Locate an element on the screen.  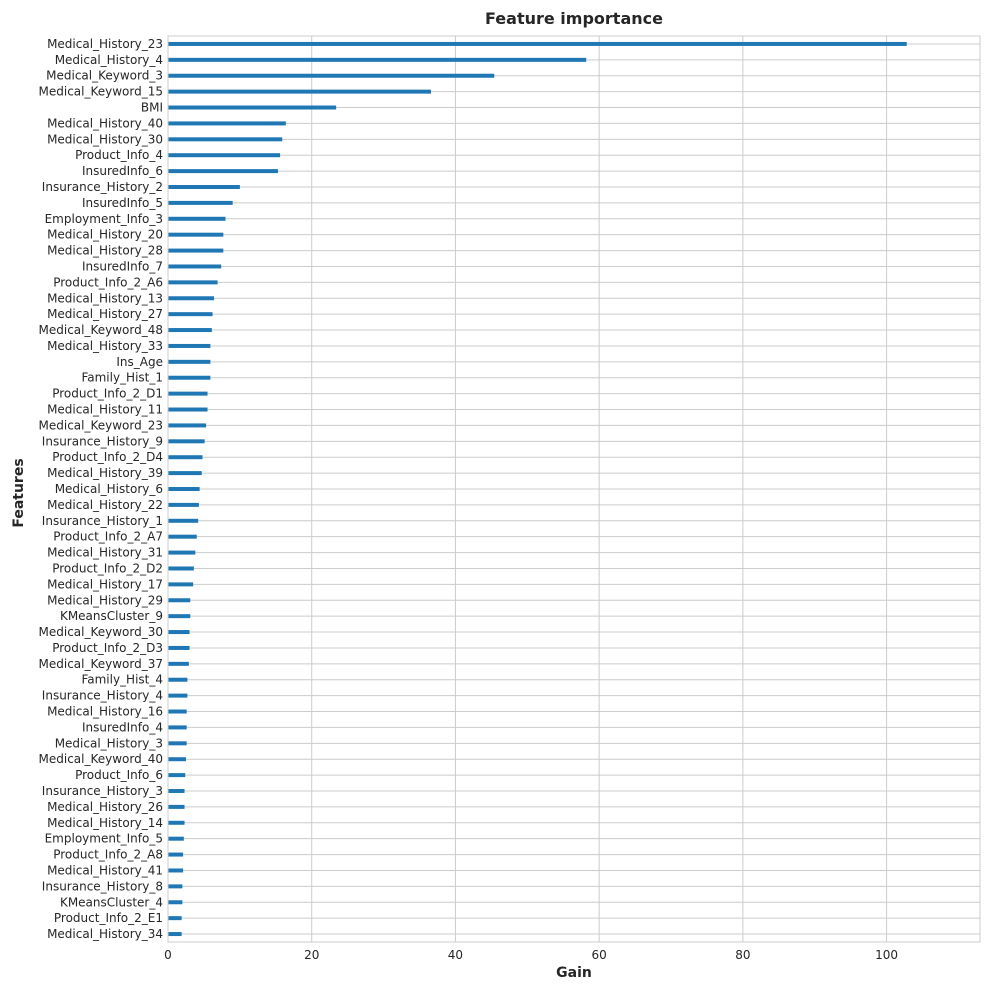
category-label: Product_Info_4 is located at coordinates (119, 155).